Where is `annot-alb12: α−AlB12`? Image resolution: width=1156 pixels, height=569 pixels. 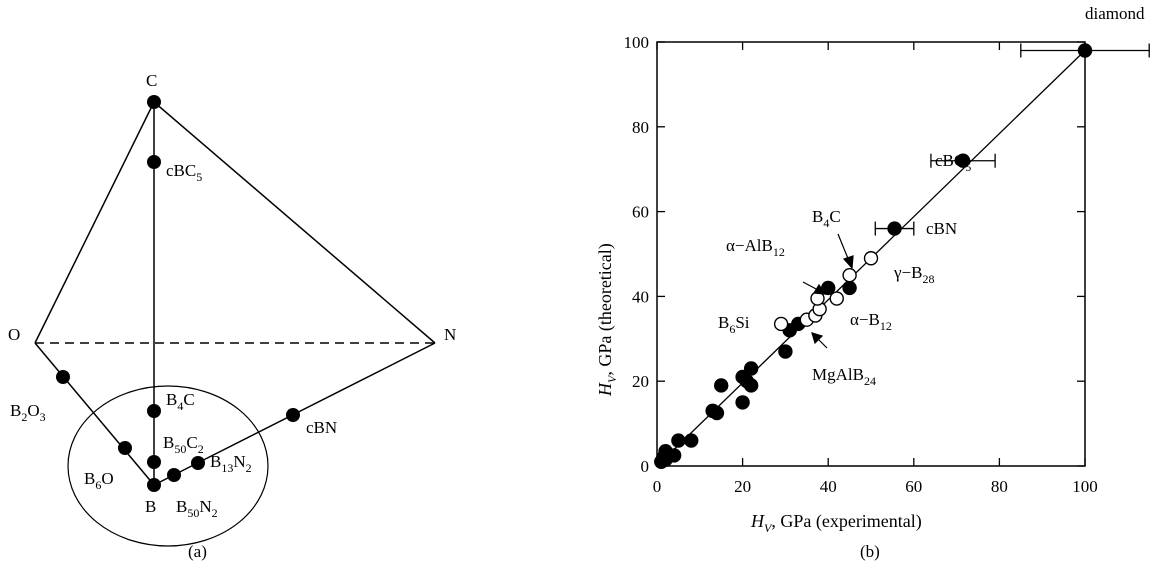 annot-alb12: α−AlB12 is located at coordinates (755, 247).